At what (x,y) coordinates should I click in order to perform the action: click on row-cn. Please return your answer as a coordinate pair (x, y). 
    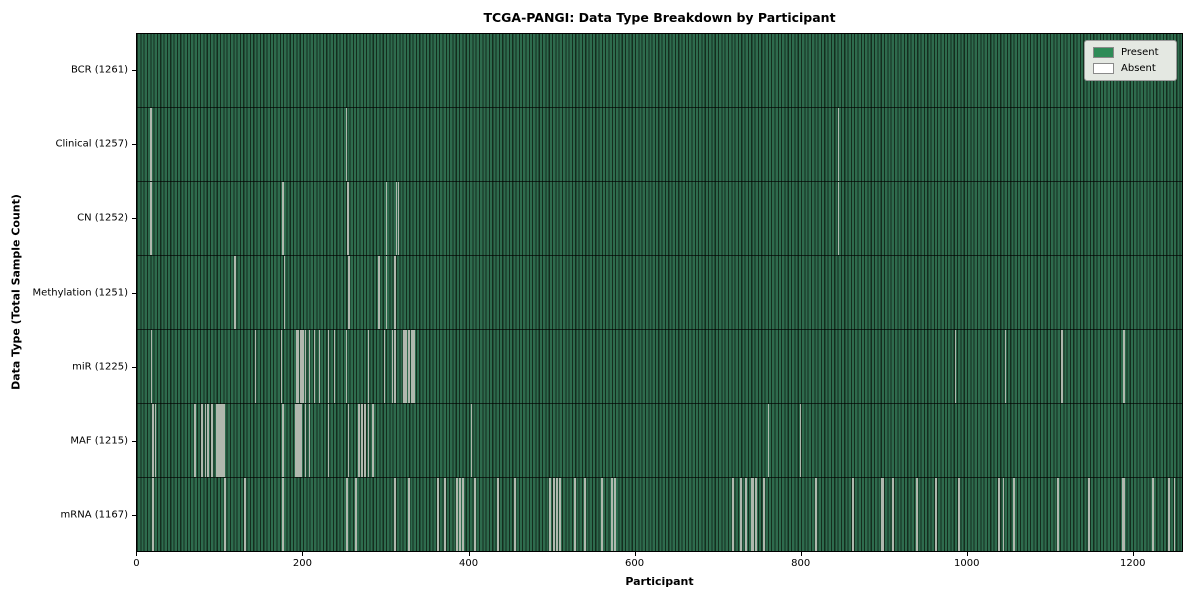
    Looking at the image, I should click on (659, 218).